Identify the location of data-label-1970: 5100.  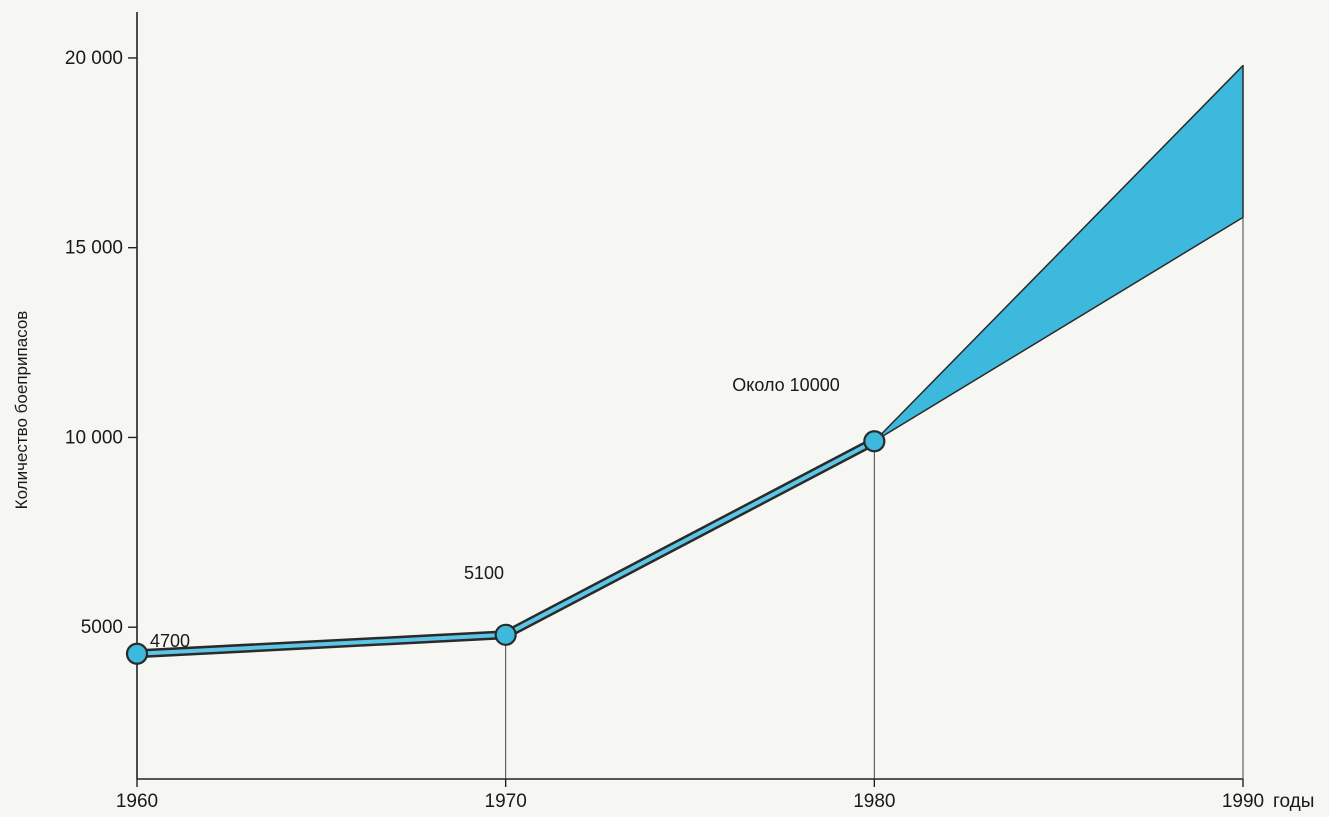
(484, 573).